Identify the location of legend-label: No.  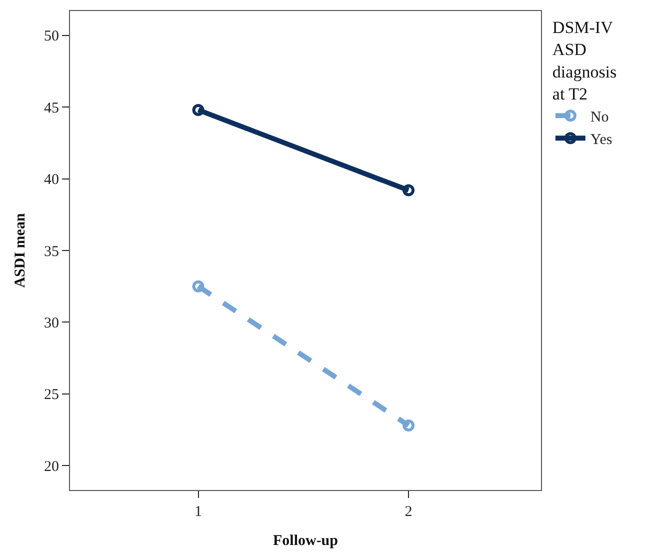
(599, 118).